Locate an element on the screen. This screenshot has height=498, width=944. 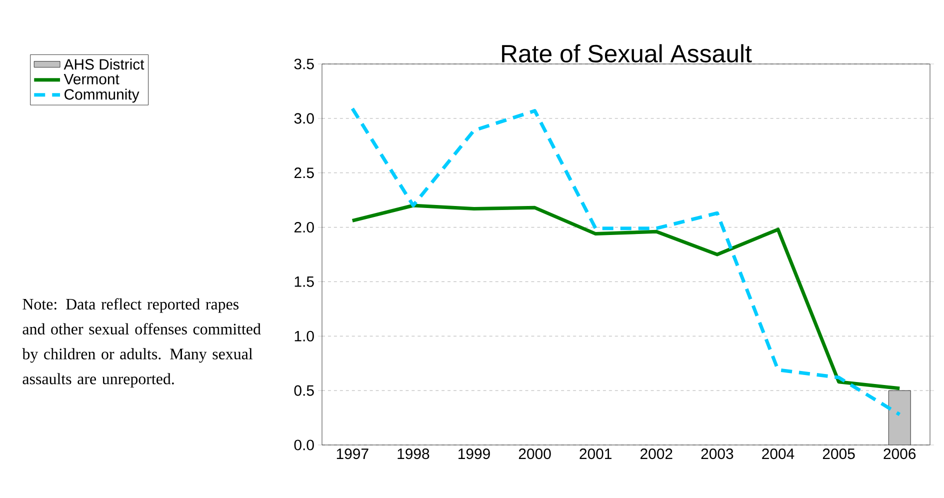
y-tick-label: 0.0 is located at coordinates (304, 445).